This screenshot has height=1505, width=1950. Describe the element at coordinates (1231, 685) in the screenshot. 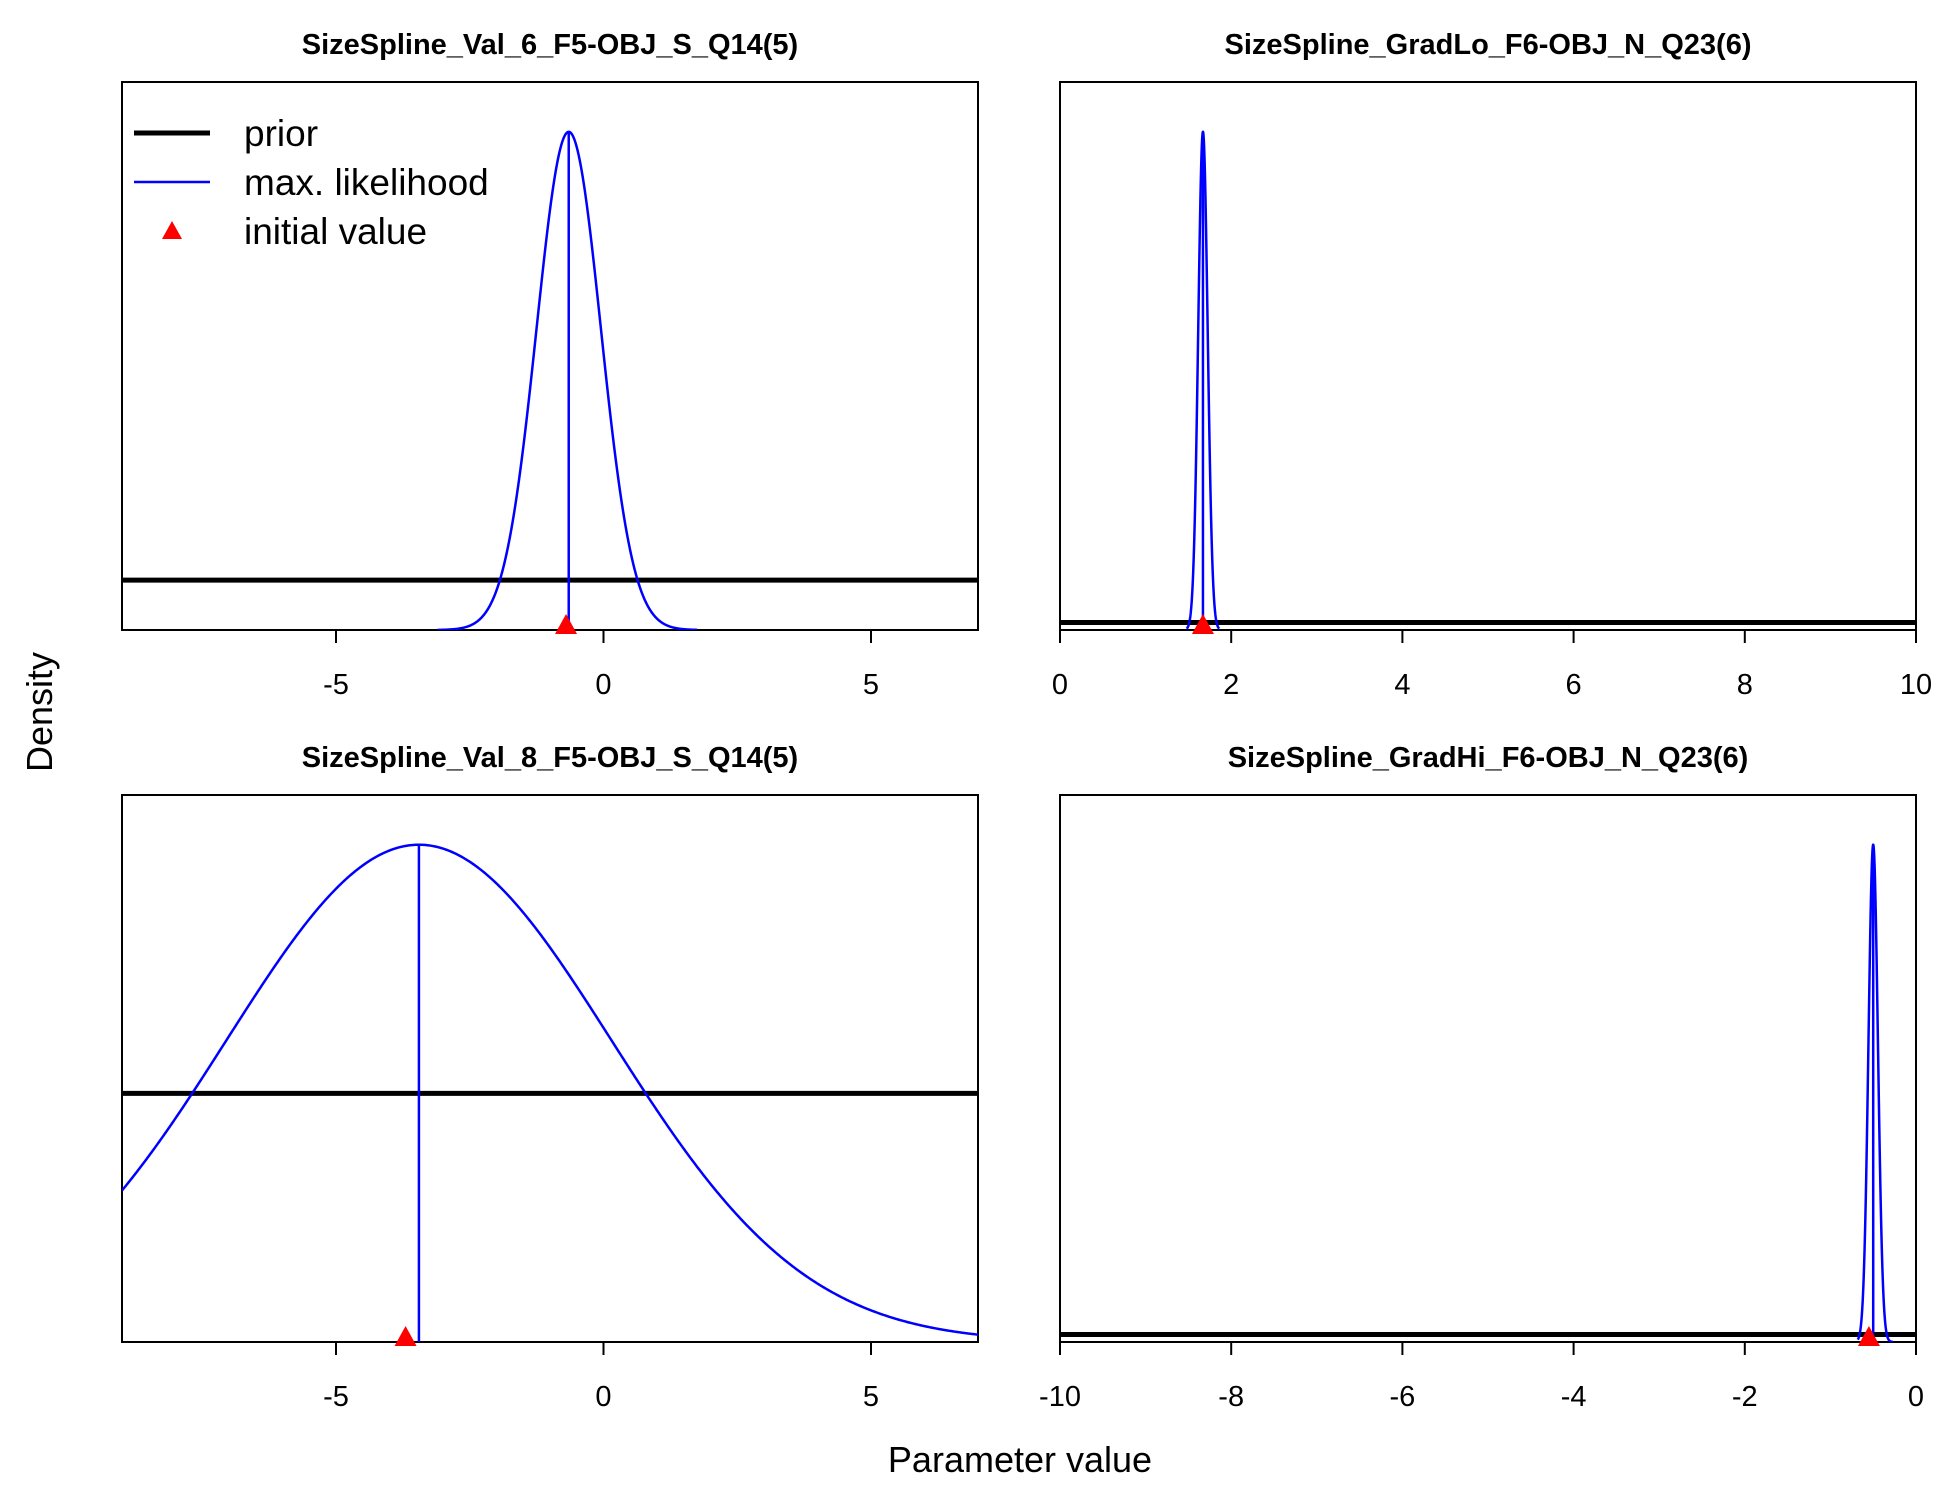

I see `x-tick-label: 2` at that location.